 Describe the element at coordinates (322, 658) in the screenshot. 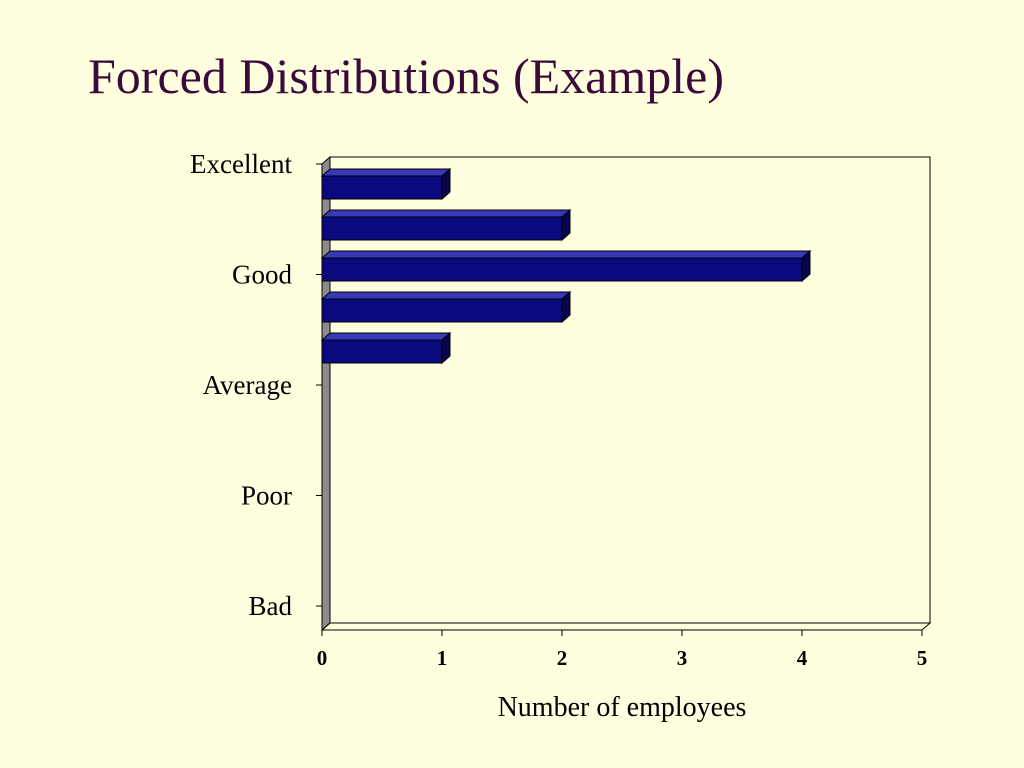

I see `x-tick-label: 0` at that location.